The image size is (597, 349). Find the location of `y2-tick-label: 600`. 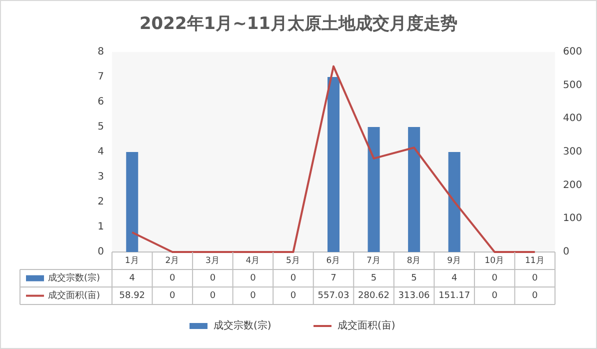

y2-tick-label: 600 is located at coordinates (572, 52).